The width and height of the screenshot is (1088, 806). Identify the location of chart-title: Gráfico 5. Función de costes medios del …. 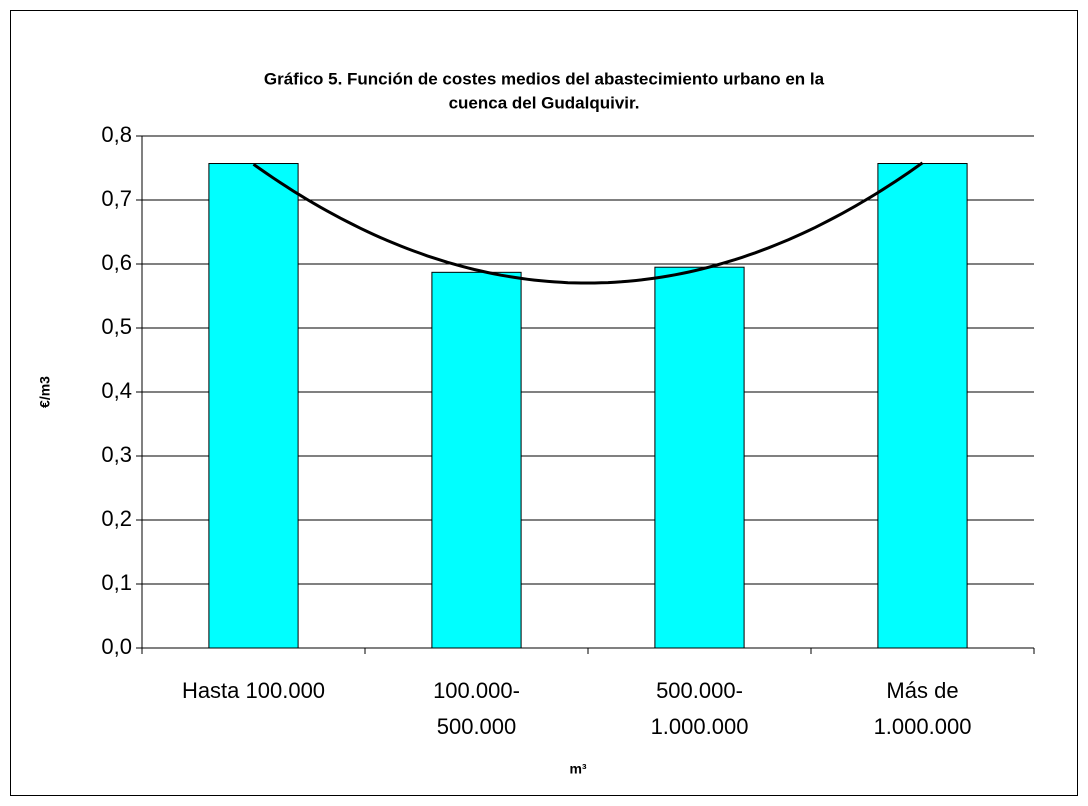
(544, 78).